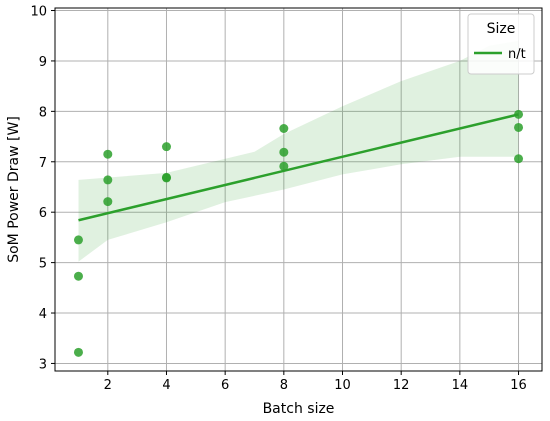  I want to click on y-axis-label: SoM Power Draw [W], so click(14, 189).